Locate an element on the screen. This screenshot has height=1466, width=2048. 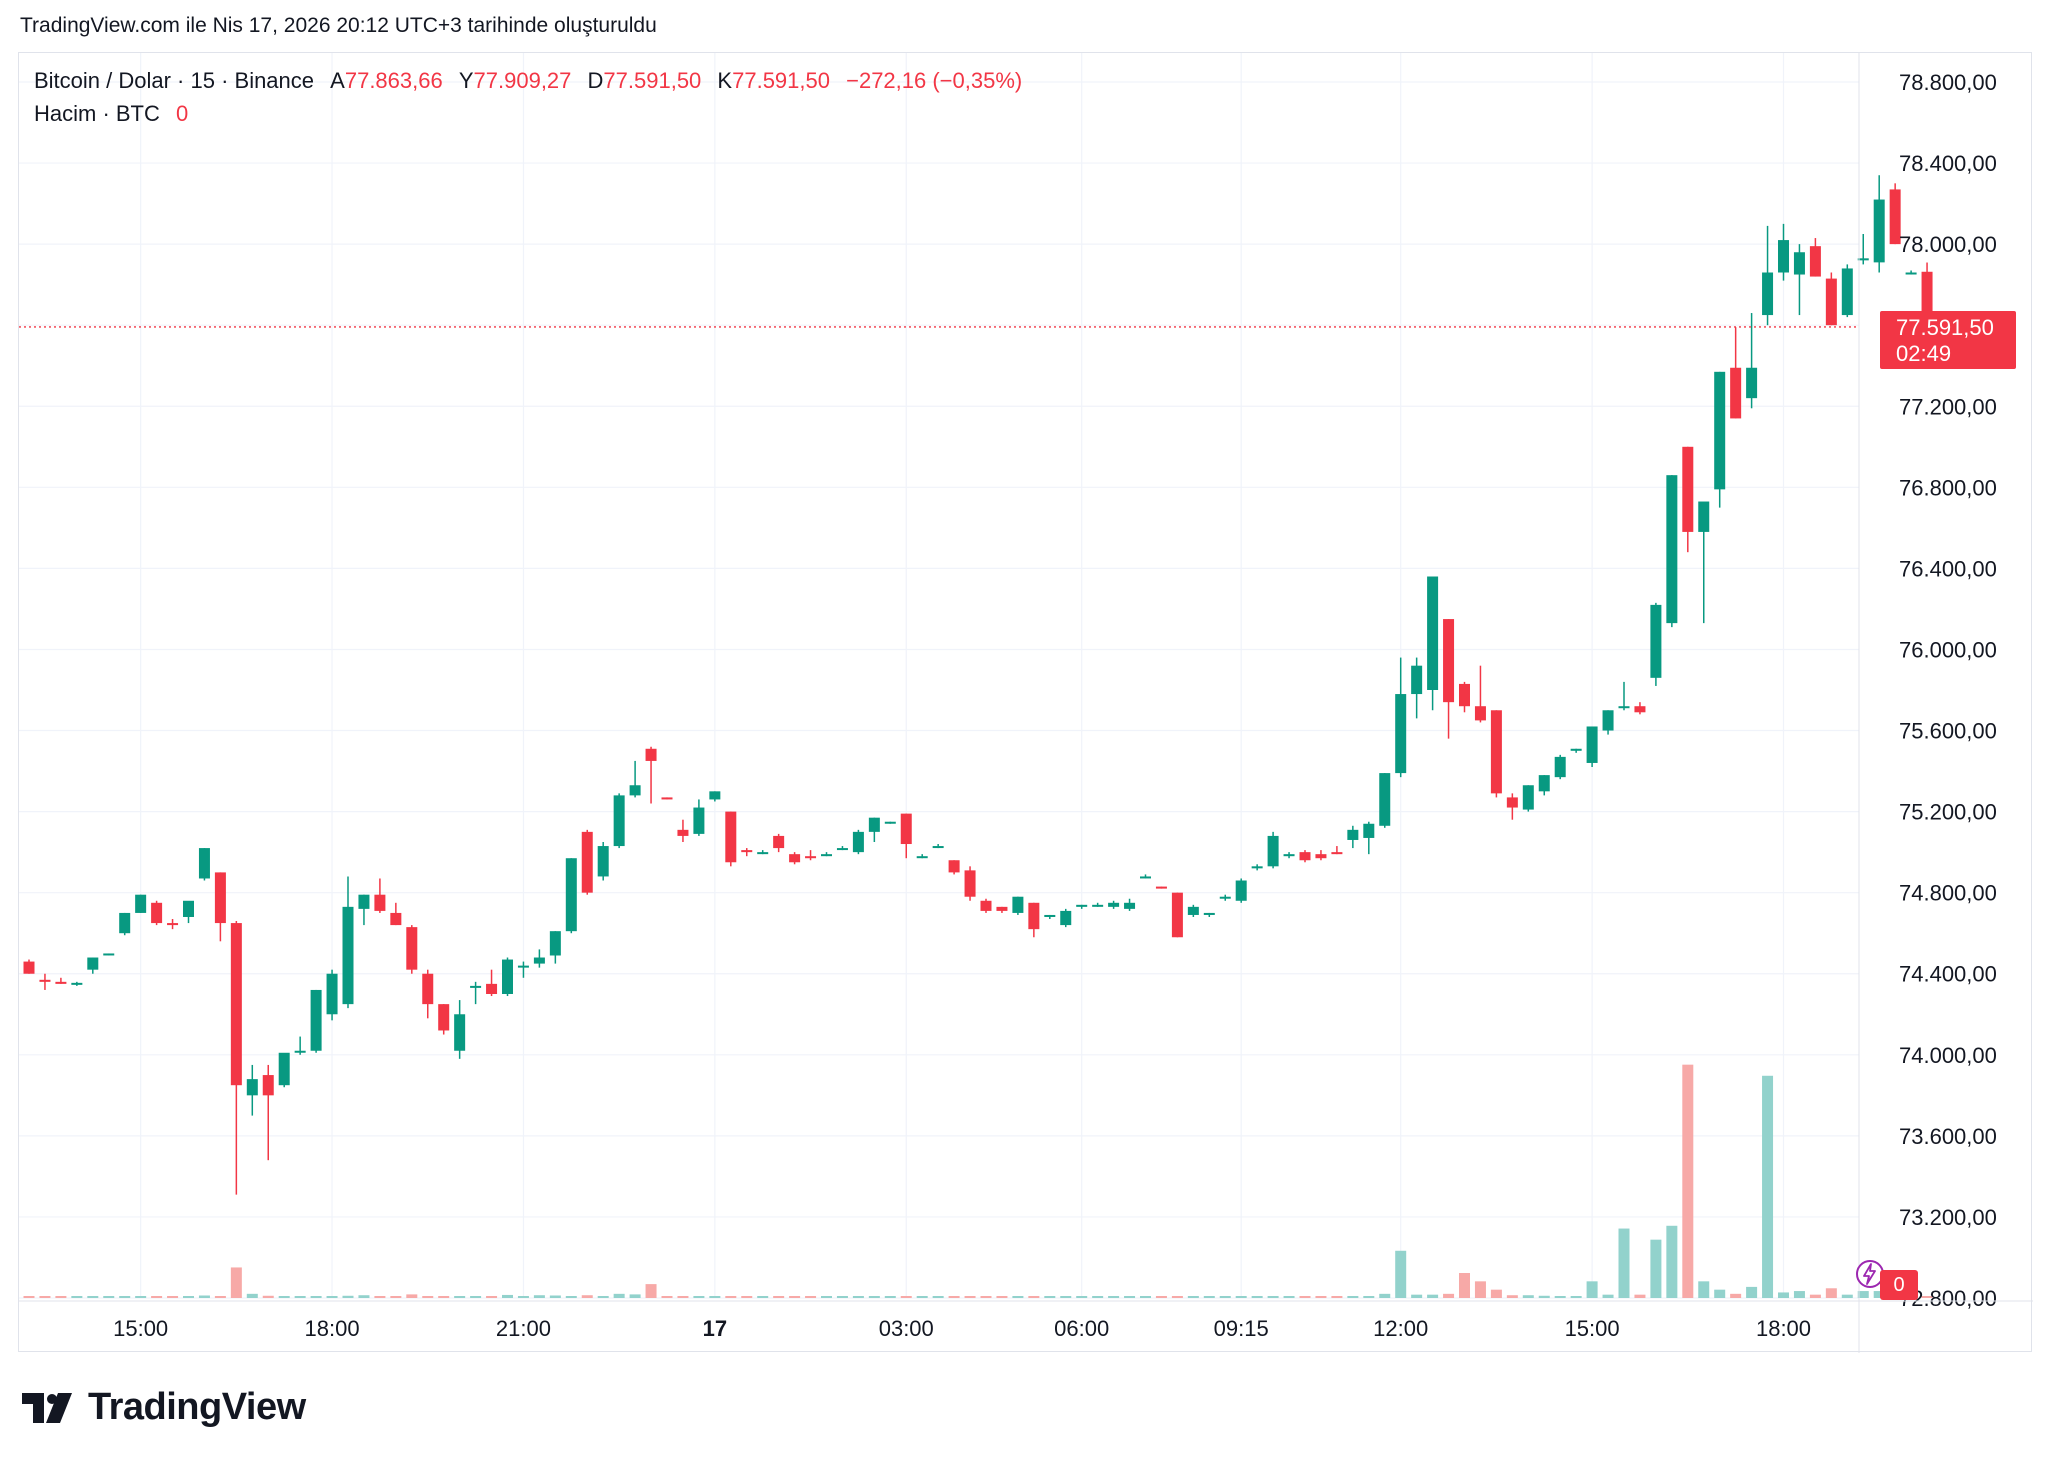
close-value: 77.591,50 is located at coordinates (781, 80).